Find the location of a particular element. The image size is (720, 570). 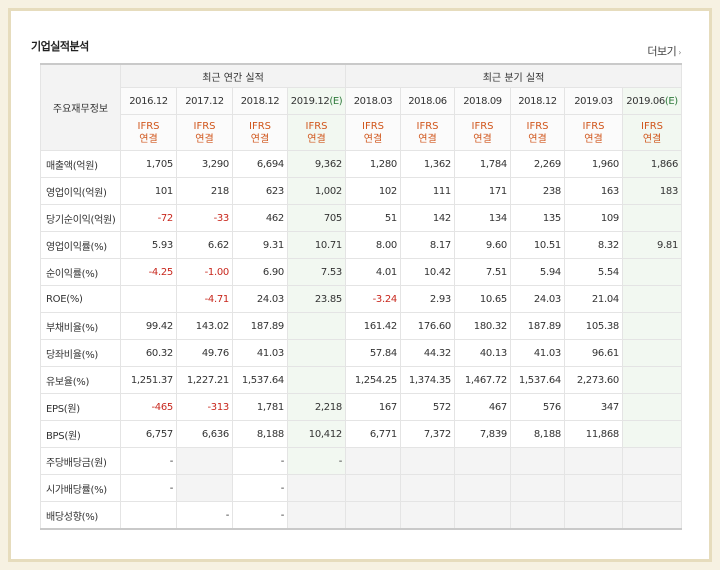

value-cell: 6.62 is located at coordinates (204, 245).